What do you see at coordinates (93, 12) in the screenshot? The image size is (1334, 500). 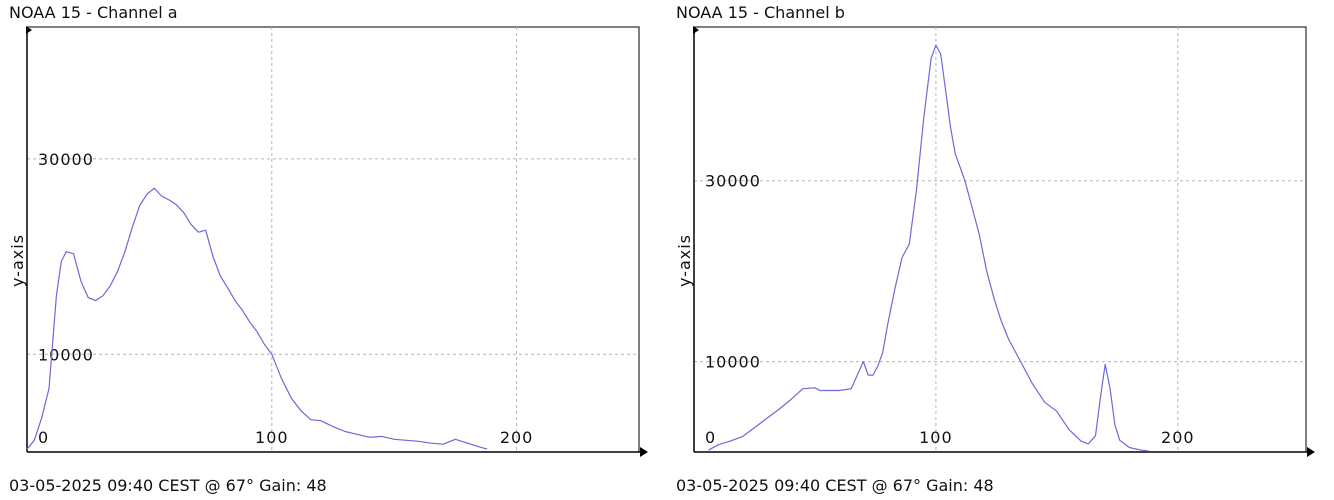 I see `chart-title: NOAA 15 - Channel a` at bounding box center [93, 12].